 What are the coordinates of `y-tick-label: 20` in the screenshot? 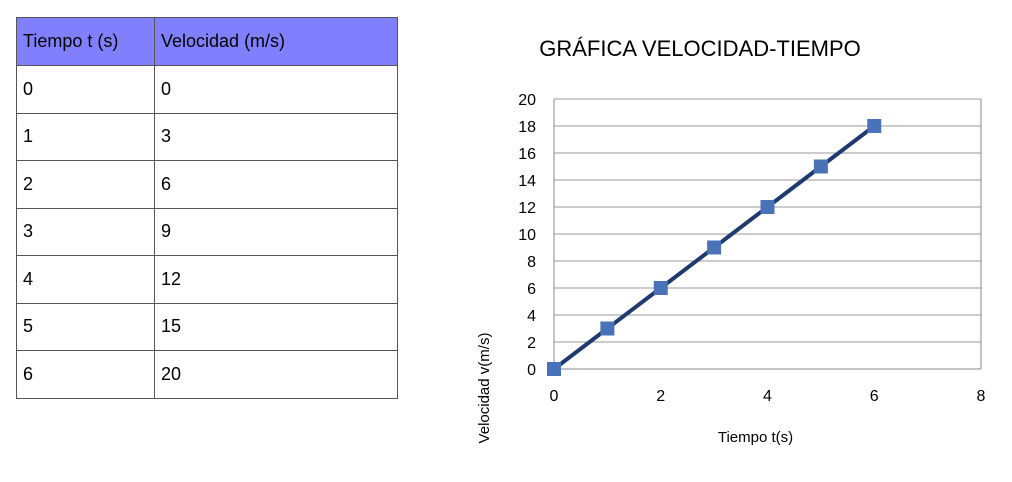 It's located at (527, 100).